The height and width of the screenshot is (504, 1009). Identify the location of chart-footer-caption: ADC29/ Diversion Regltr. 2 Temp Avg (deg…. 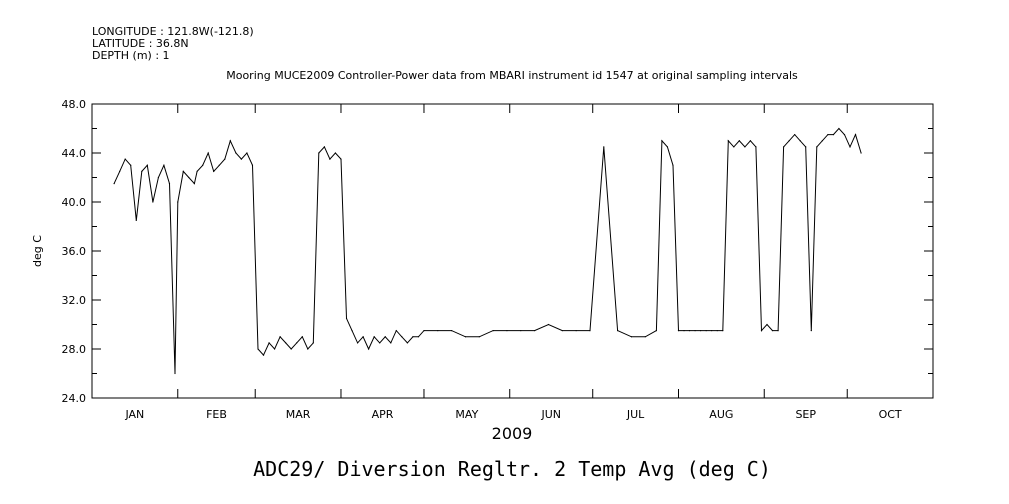
(512, 469).